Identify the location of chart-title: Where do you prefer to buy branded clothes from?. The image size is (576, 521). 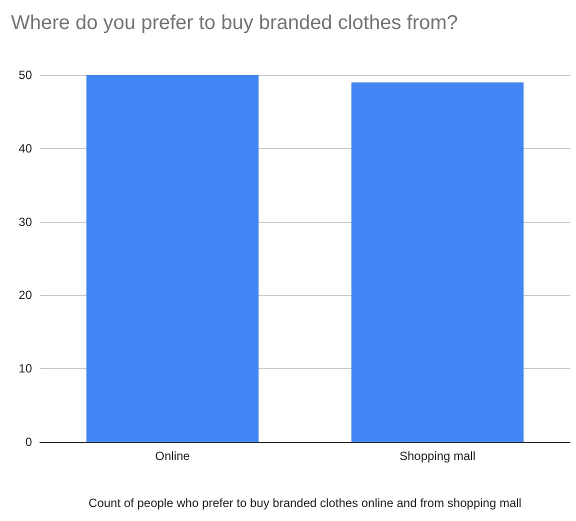
(234, 23).